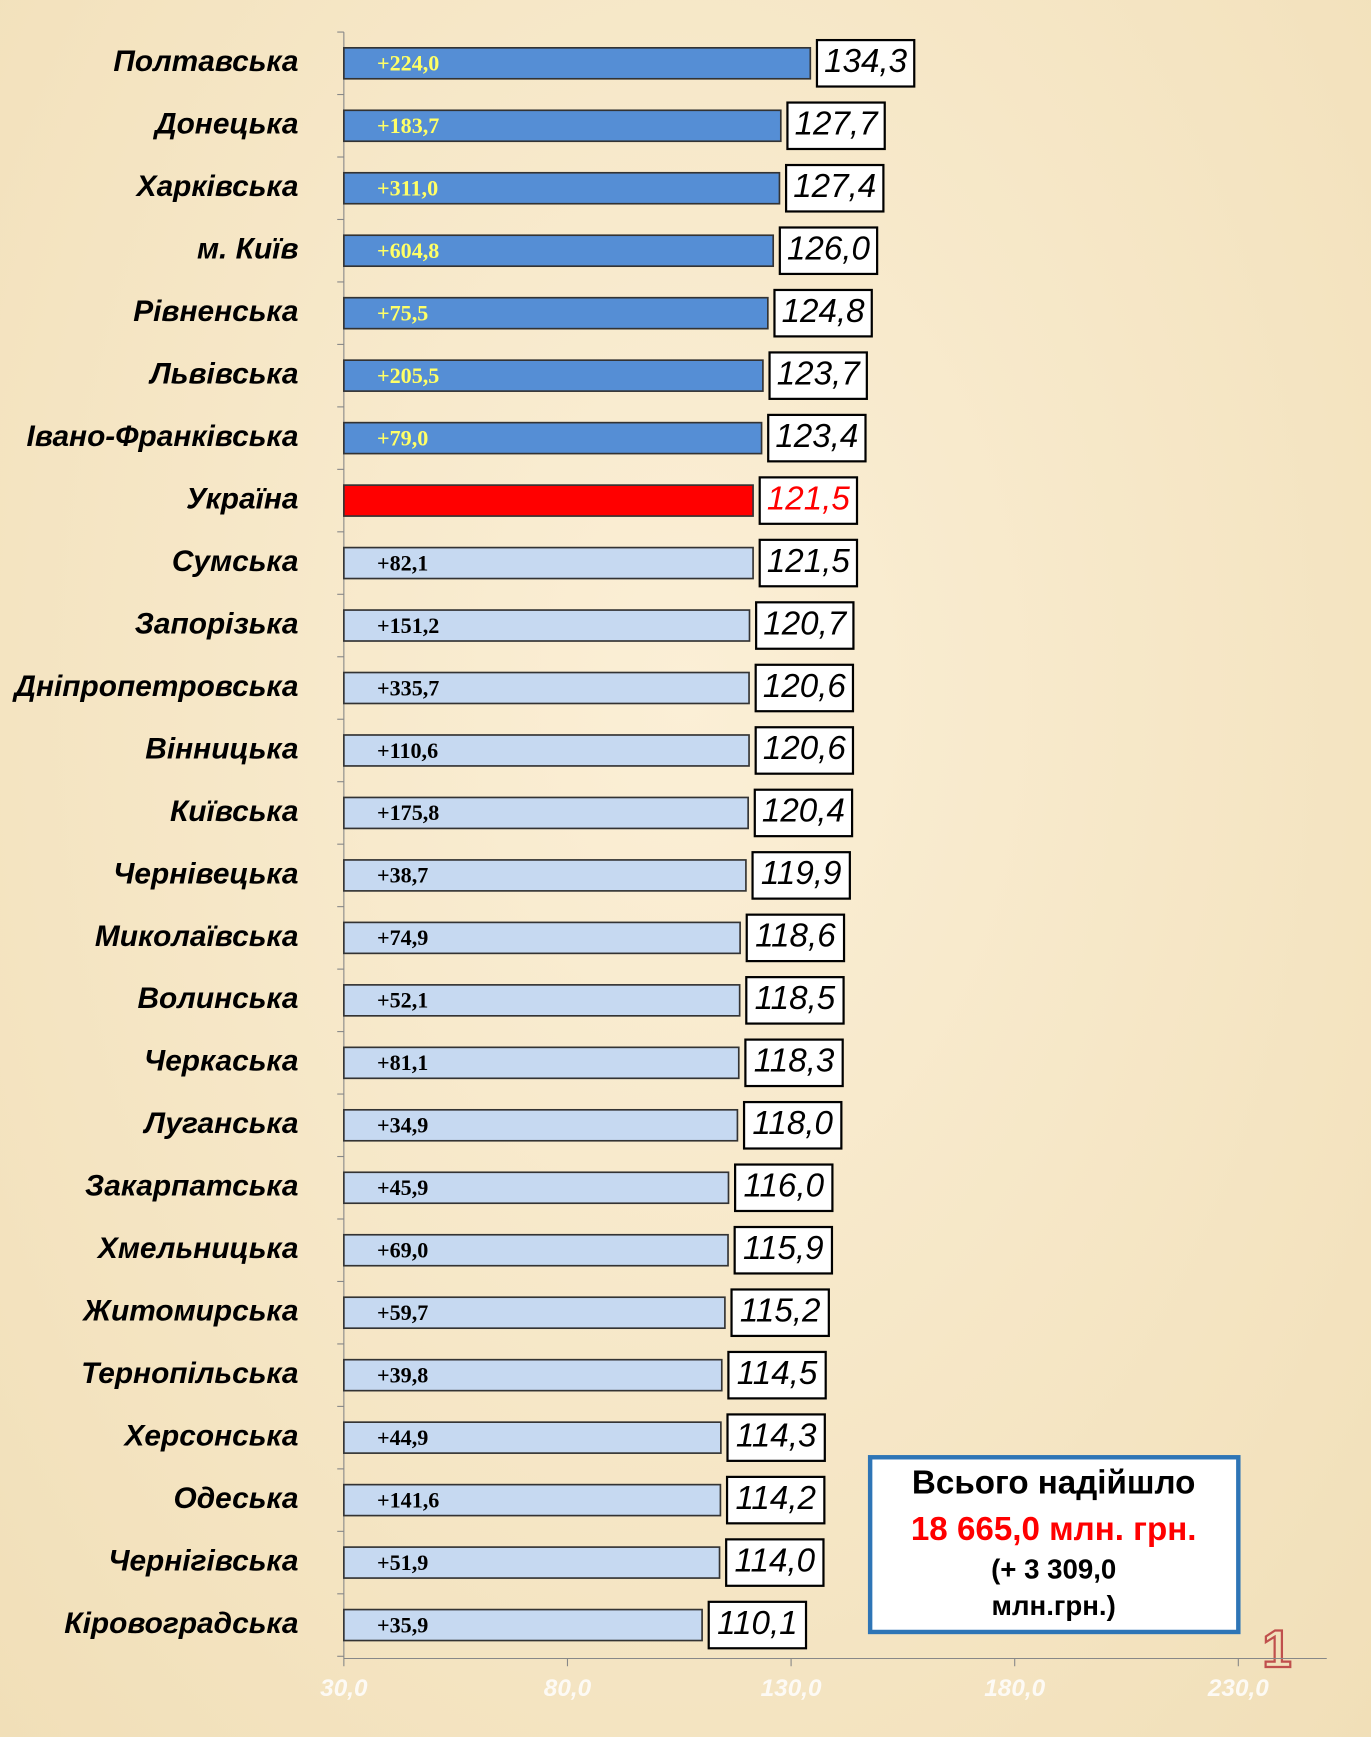  What do you see at coordinates (163, 436) in the screenshot?
I see `category-label: Івано-Франківська` at bounding box center [163, 436].